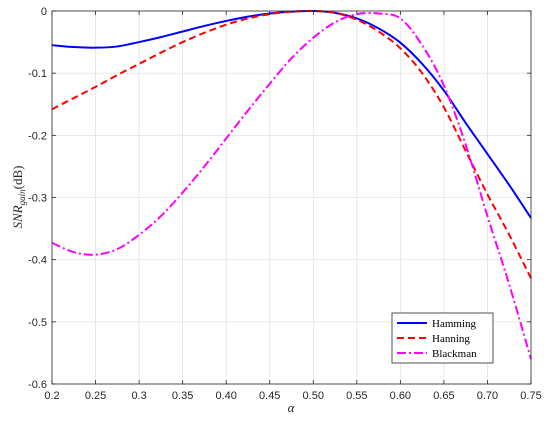 This screenshot has width=550, height=421. What do you see at coordinates (454, 354) in the screenshot?
I see `legend-label-blackman: Blackman` at bounding box center [454, 354].